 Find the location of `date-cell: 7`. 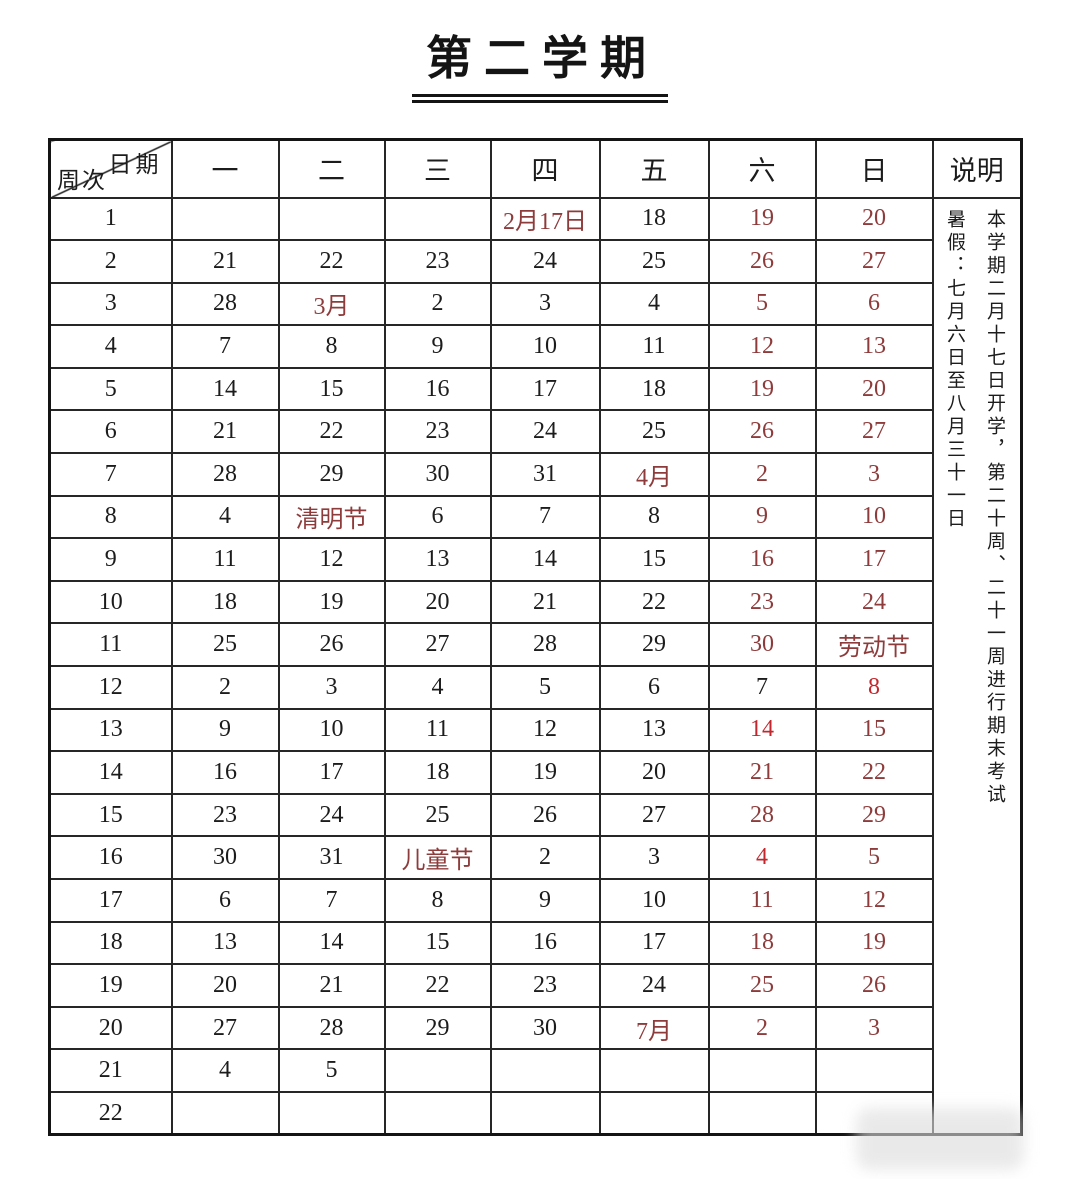

date-cell: 7 is located at coordinates (225, 346).